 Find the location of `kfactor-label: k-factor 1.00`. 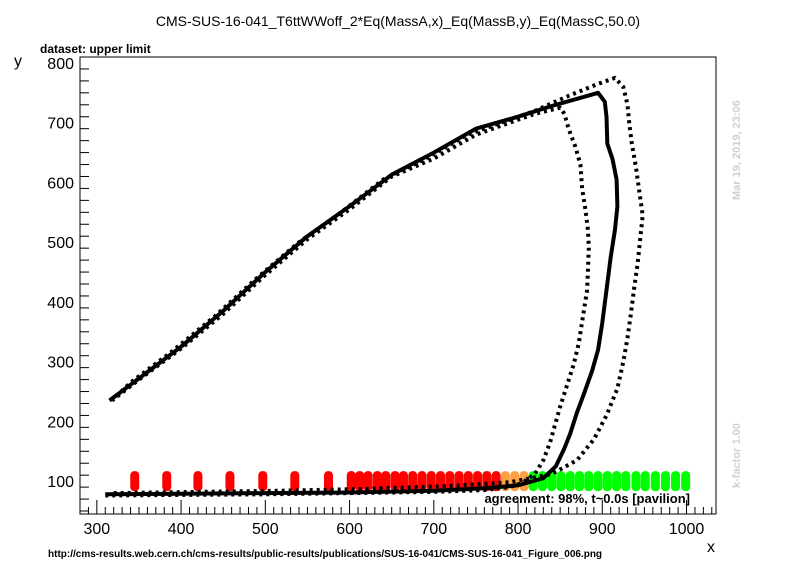

kfactor-label: k-factor 1.00 is located at coordinates (737, 455).